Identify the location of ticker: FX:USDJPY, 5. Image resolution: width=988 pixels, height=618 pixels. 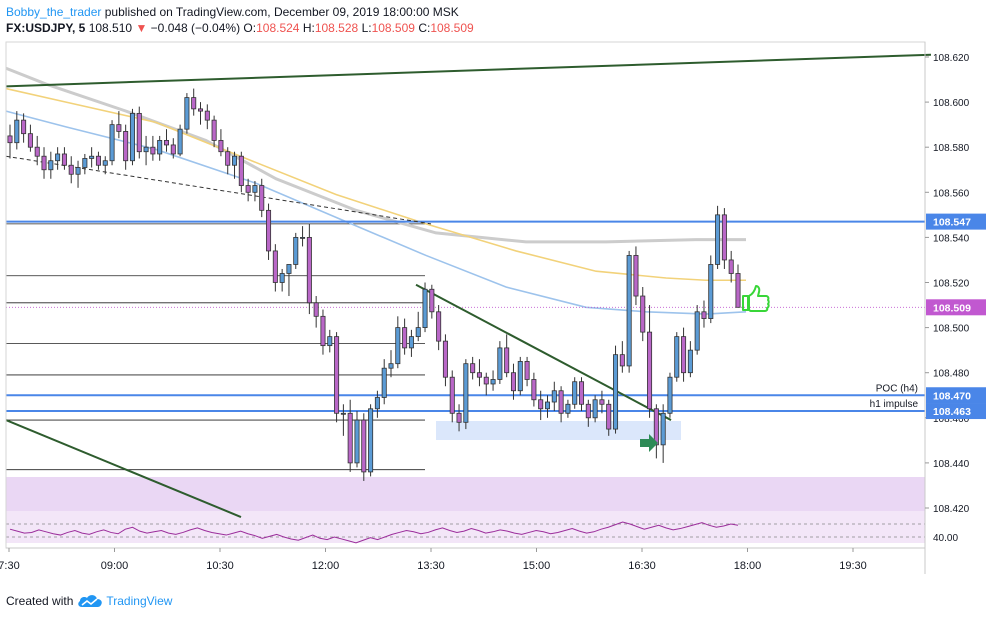
(46, 28).